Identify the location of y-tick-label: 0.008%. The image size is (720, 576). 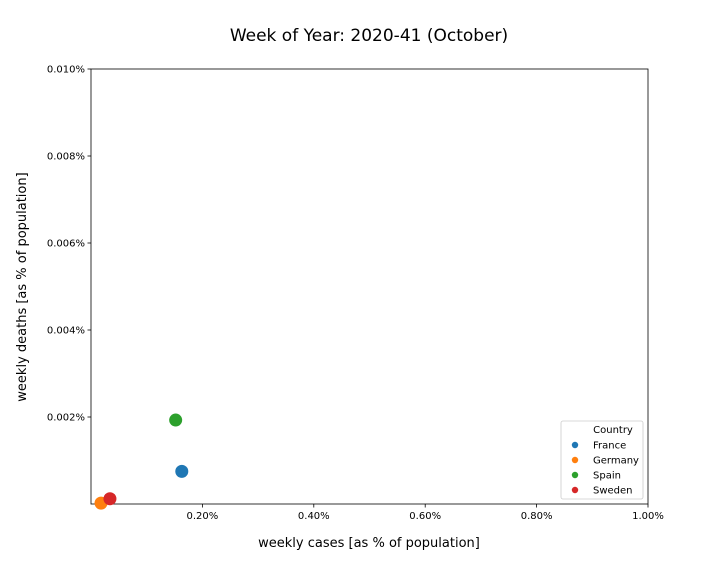
(66, 157).